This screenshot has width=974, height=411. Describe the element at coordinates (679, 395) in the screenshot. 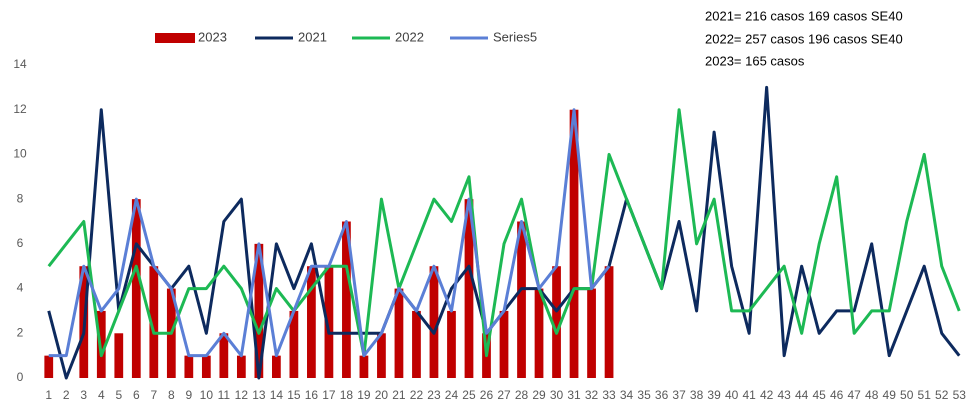

I see `x-tick-label: 37` at that location.